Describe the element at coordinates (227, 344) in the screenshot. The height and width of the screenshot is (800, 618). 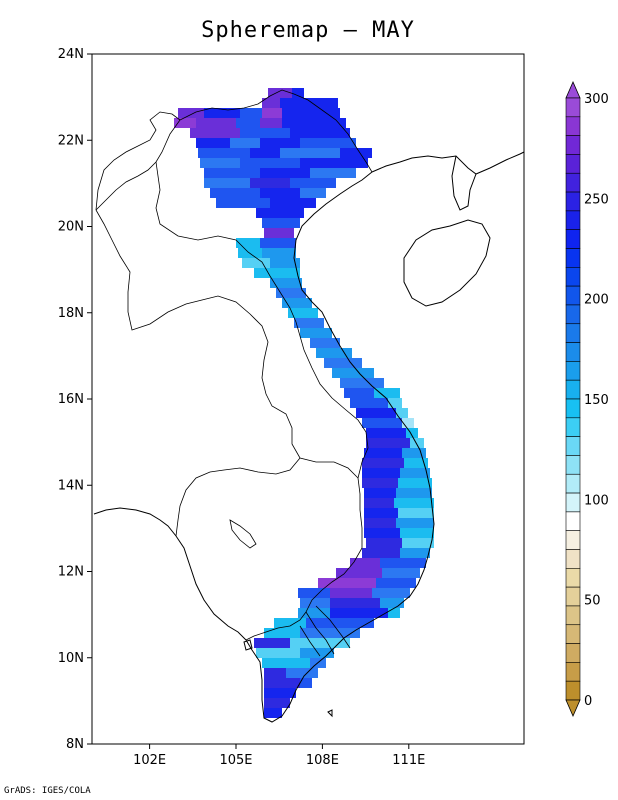
I see `border-laos-thailand` at that location.